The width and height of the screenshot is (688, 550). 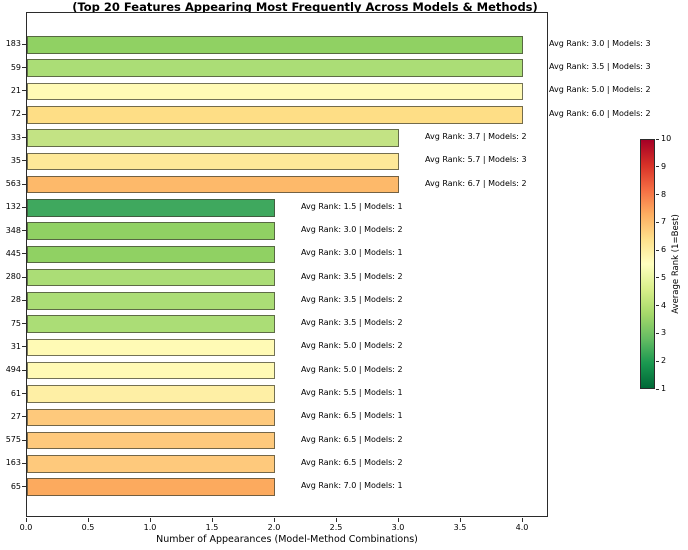 I want to click on x-tick-label: 1.5, so click(x=212, y=527).